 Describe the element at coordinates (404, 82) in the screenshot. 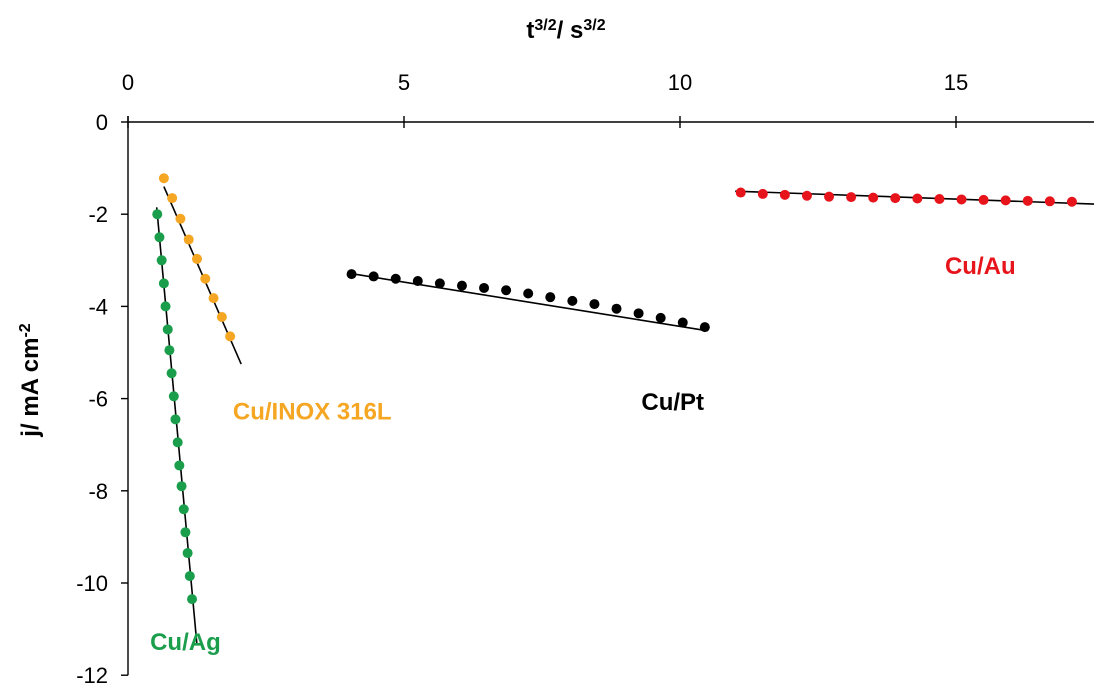

I see `x-tick-label: 5` at that location.